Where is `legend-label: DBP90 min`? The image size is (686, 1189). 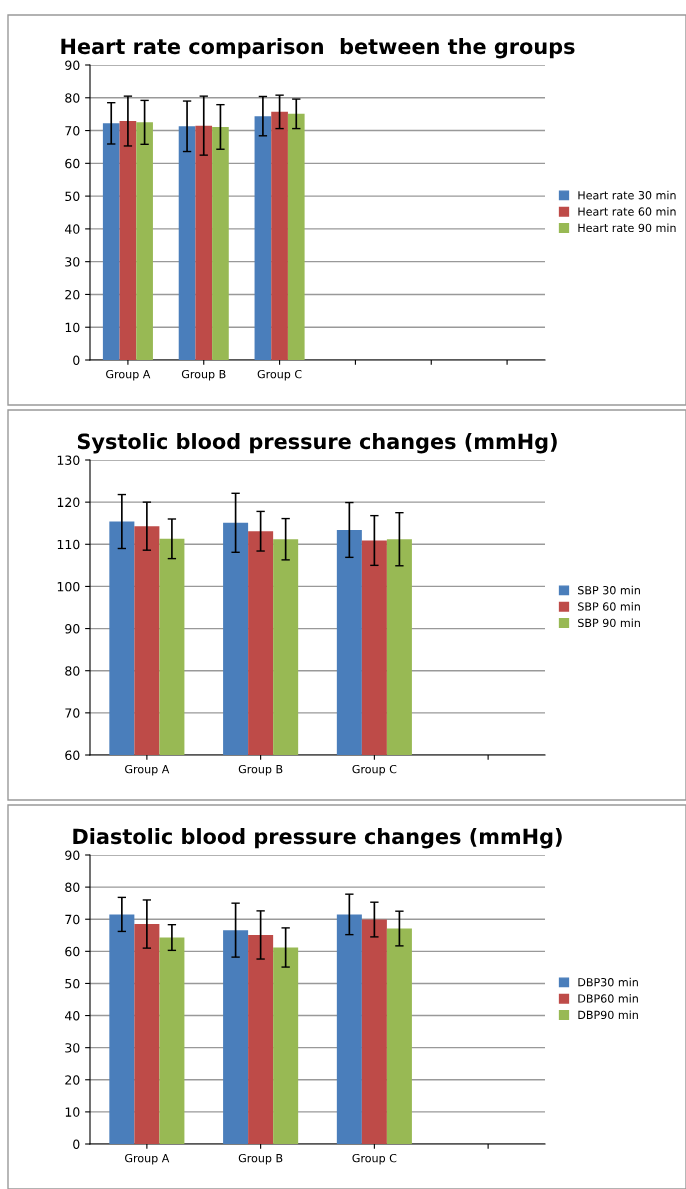 legend-label: DBP90 min is located at coordinates (608, 1015).